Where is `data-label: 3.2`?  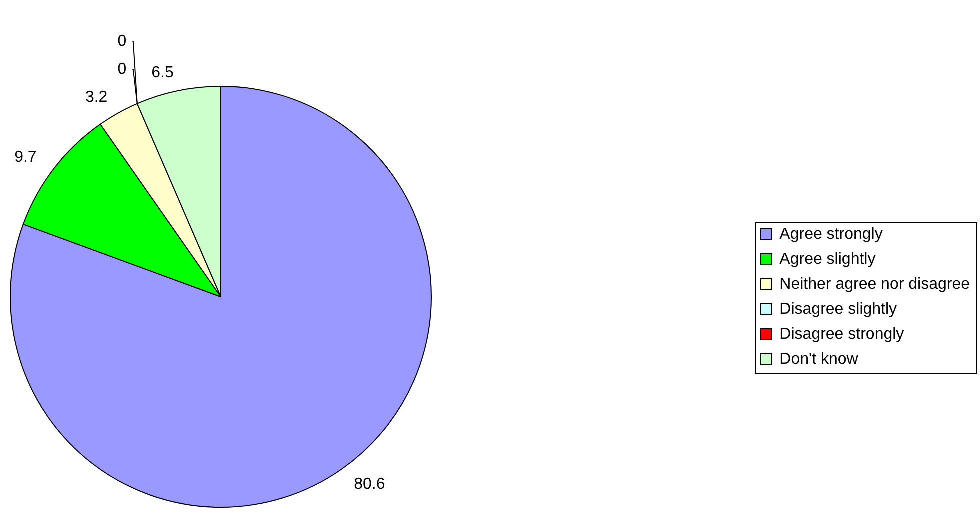 data-label: 3.2 is located at coordinates (96, 97).